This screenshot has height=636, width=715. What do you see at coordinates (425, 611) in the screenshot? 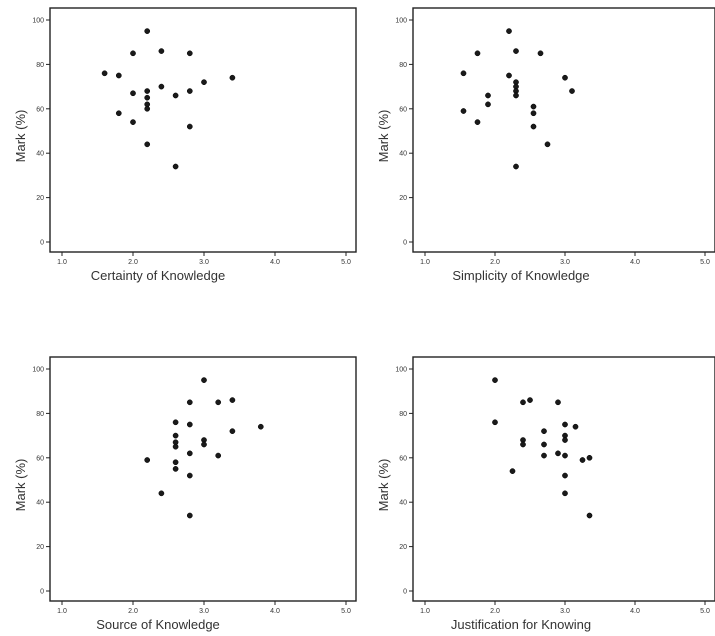
I see `justification-for-knowing-x-tick-label: 1.0` at bounding box center [425, 611].